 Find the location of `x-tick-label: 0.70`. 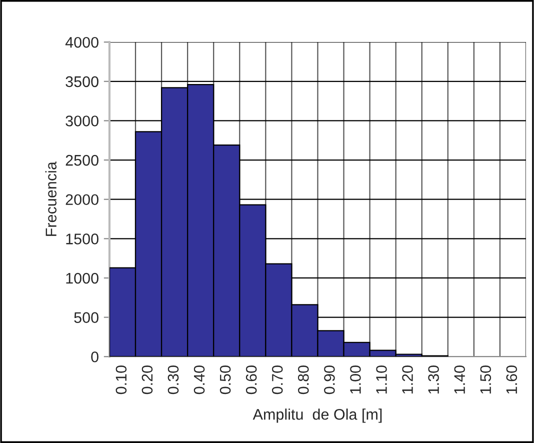

x-tick-label: 0.70 is located at coordinates (277, 380).